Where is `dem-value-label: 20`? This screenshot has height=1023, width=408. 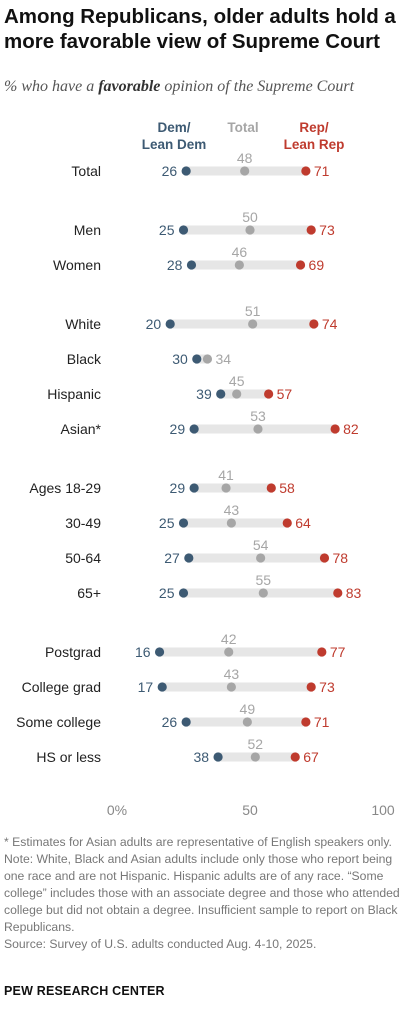 dem-value-label: 20 is located at coordinates (154, 324).